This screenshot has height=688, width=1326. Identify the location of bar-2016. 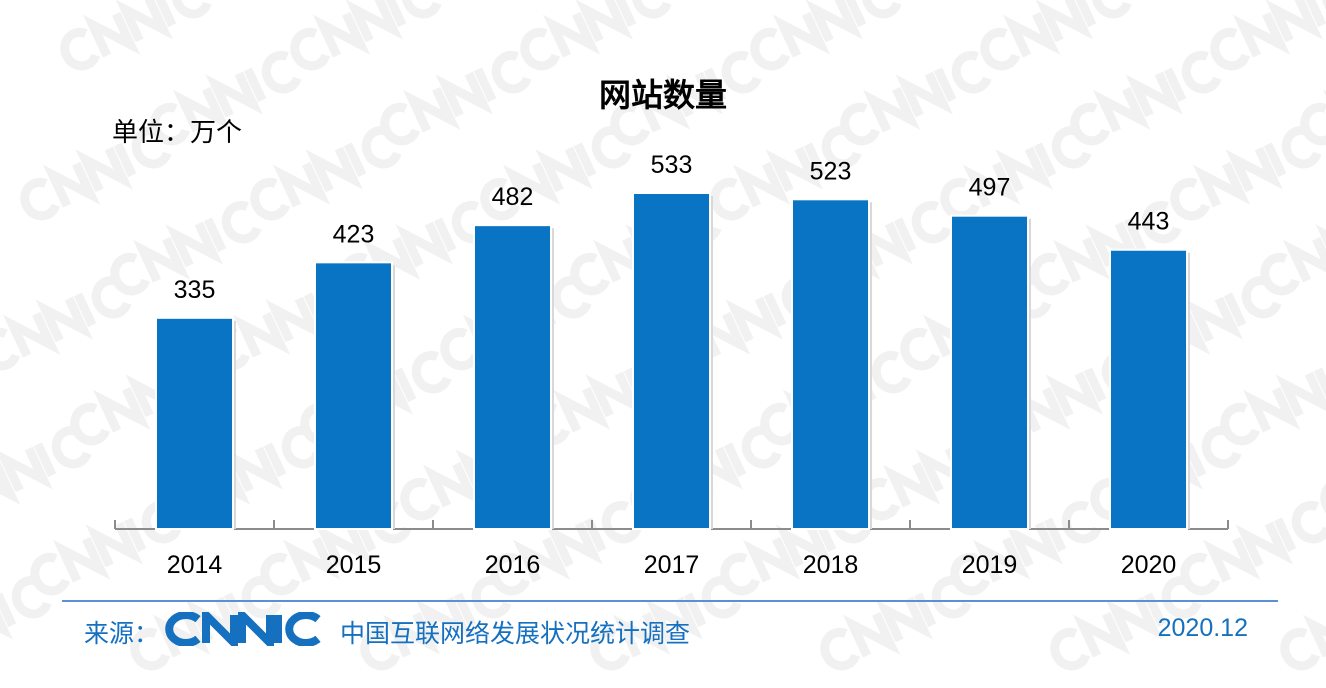
(512, 377).